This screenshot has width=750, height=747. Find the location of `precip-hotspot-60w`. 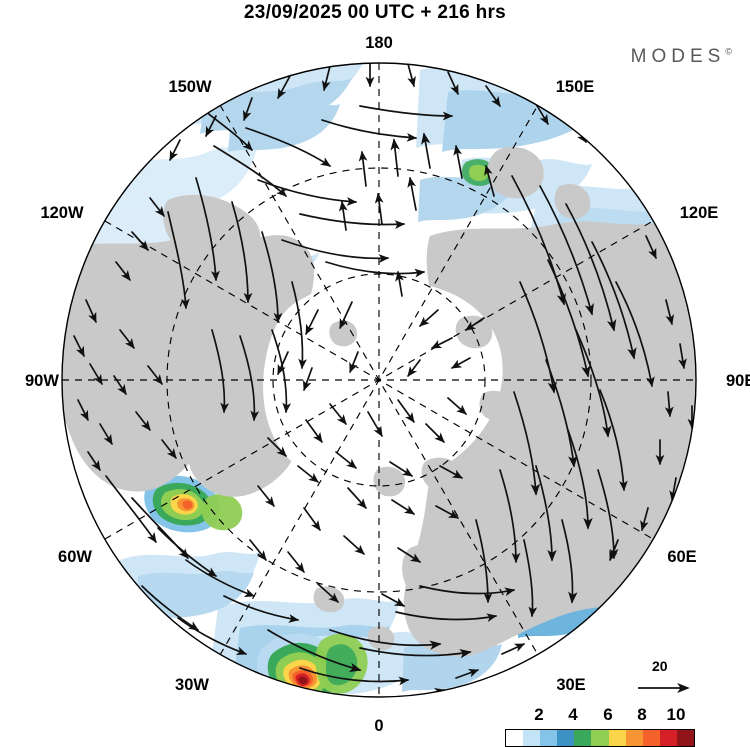

precip-hotspot-60w is located at coordinates (193, 504).